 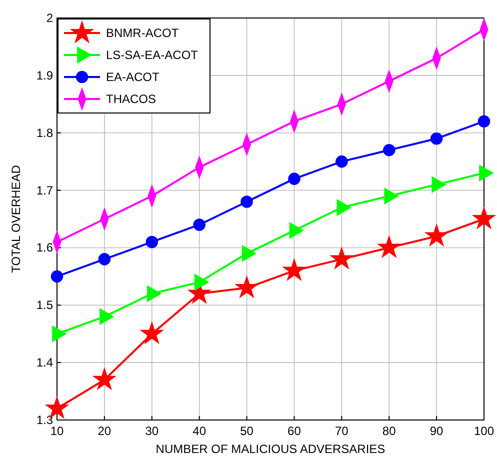 I want to click on y-tick-label: 2, so click(x=50, y=18).